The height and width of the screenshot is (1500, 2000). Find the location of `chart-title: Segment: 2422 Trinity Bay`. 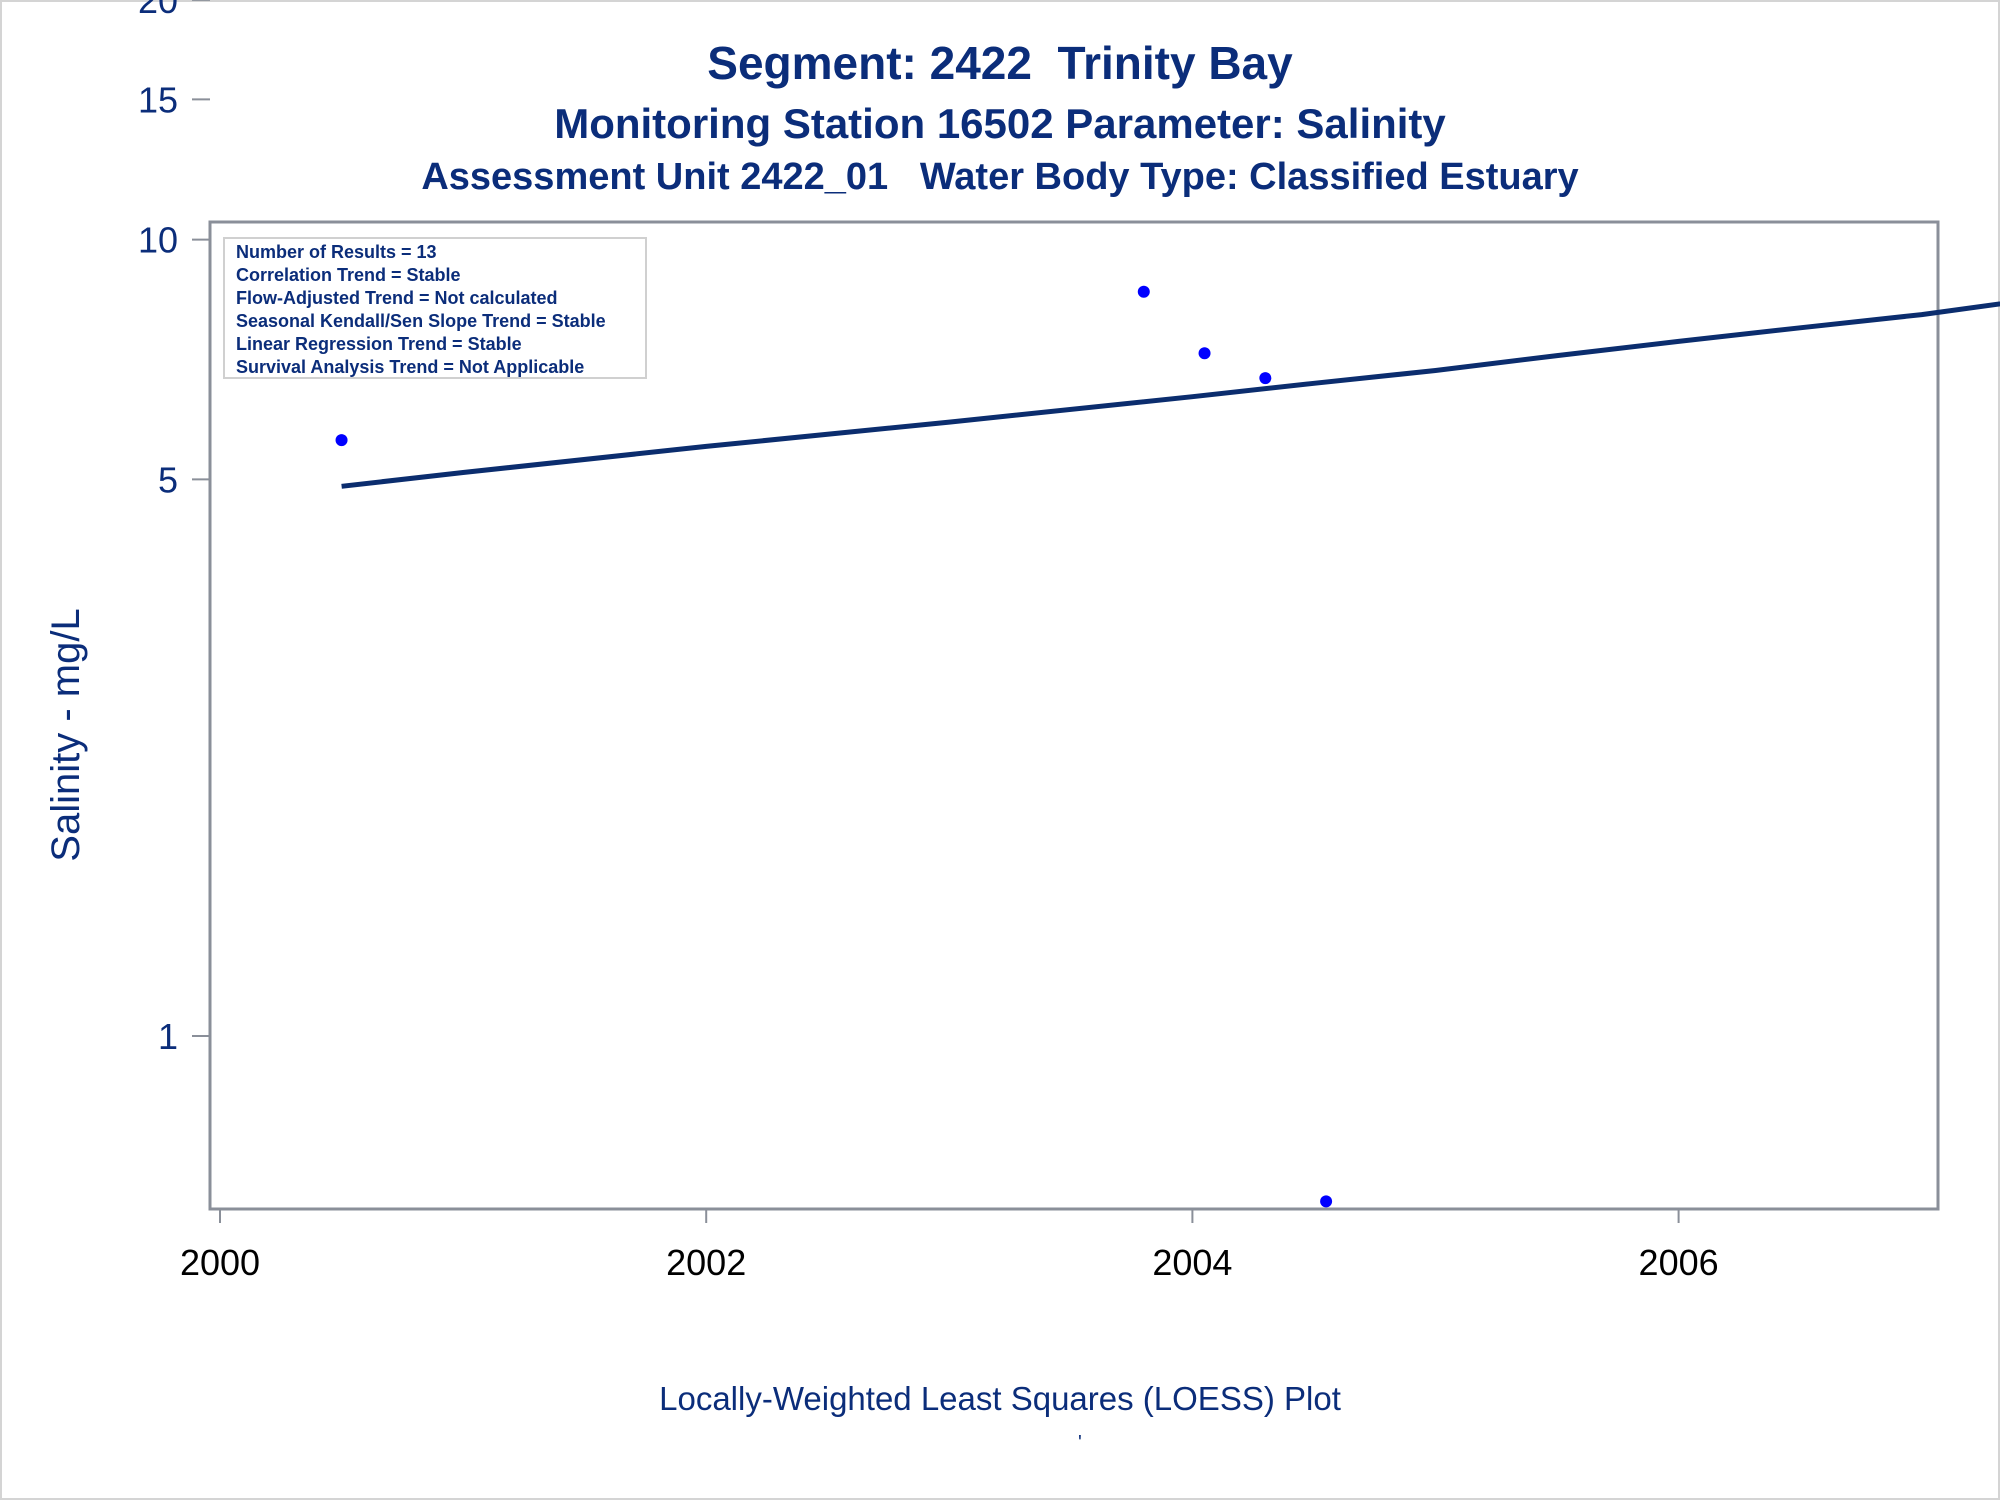

chart-title: Segment: 2422 Trinity Bay is located at coordinates (1000, 63).